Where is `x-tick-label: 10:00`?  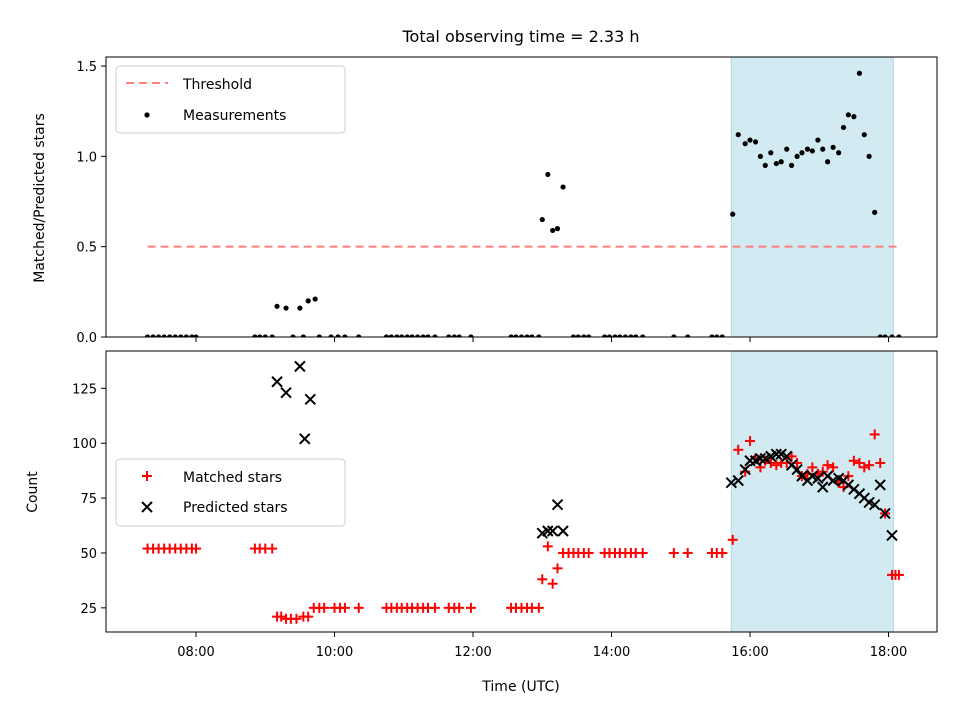 x-tick-label: 10:00 is located at coordinates (334, 652).